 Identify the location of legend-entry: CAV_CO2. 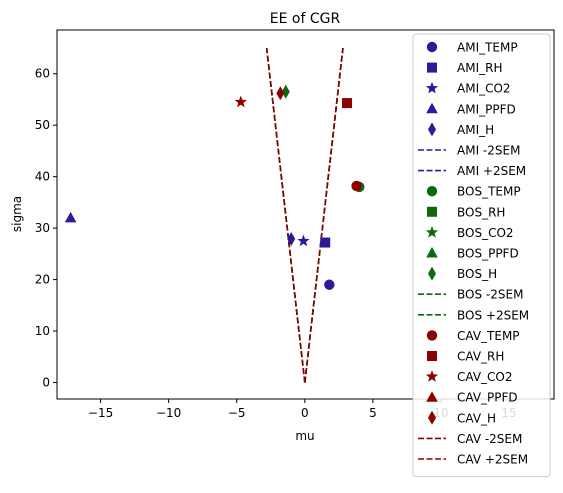
(469, 377).